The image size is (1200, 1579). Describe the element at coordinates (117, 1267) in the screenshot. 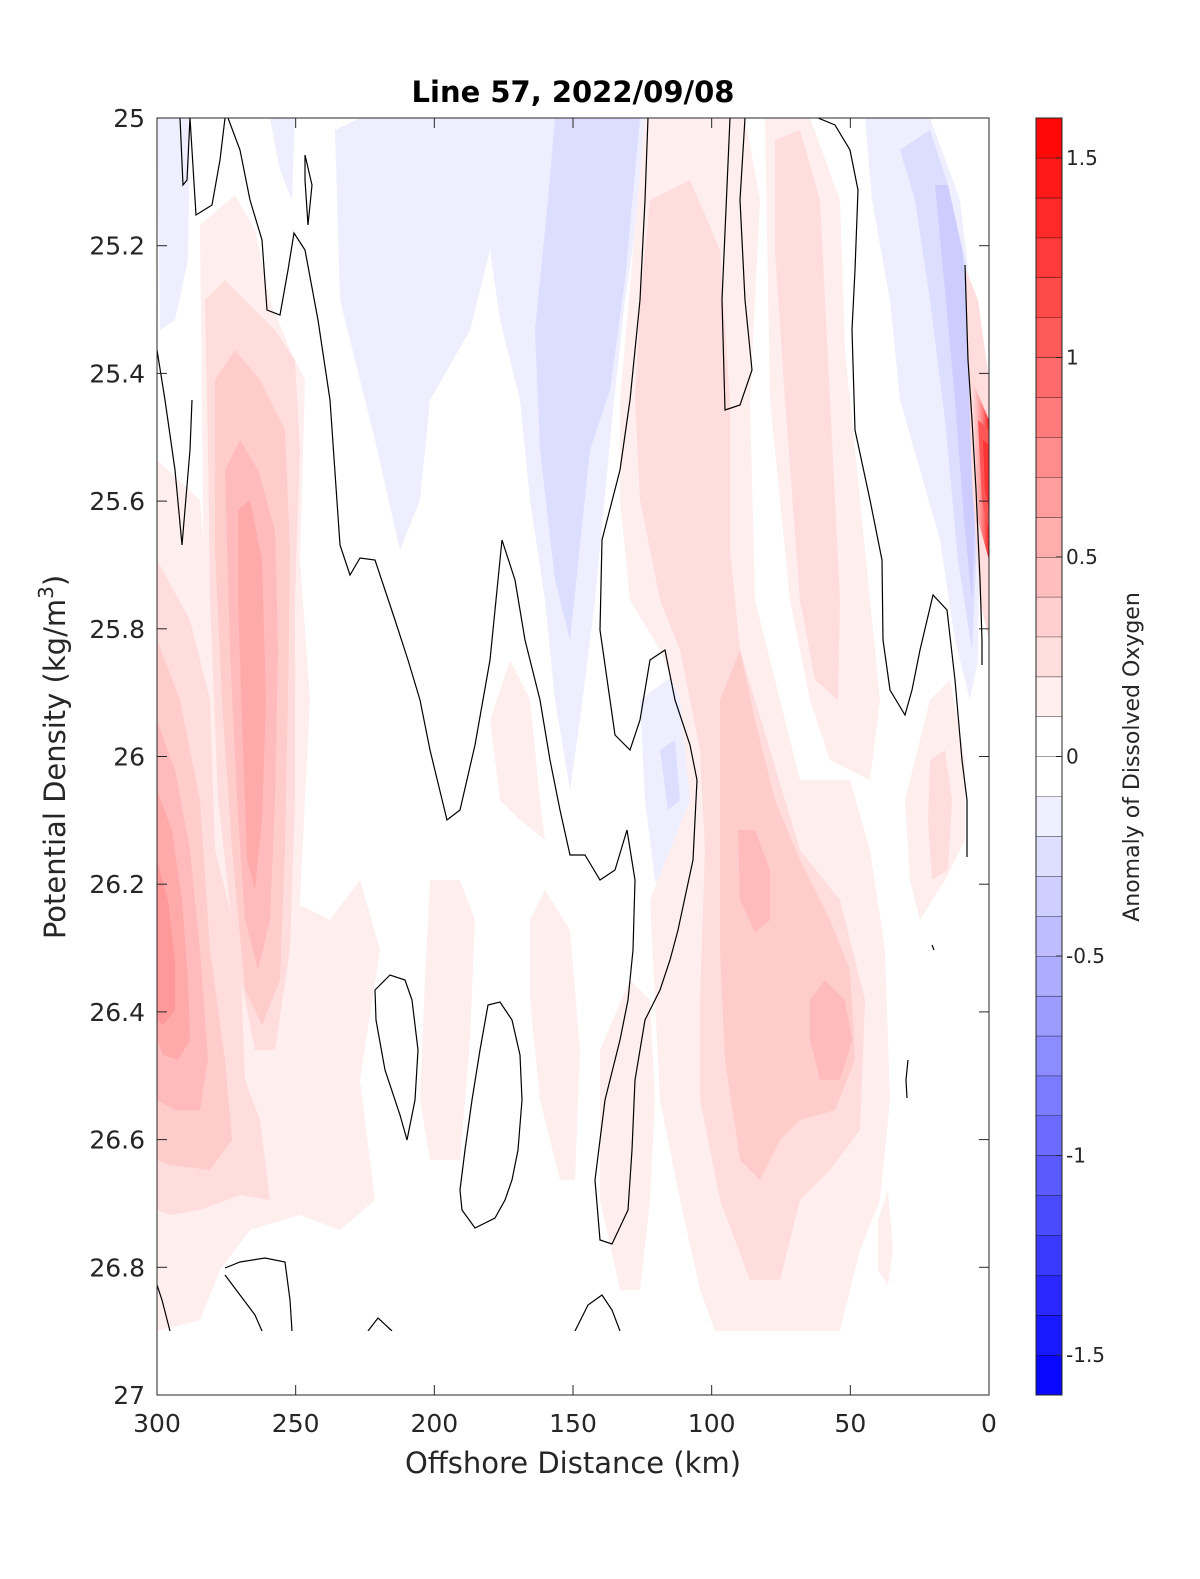

I see `y-tick-label: 26.8` at that location.